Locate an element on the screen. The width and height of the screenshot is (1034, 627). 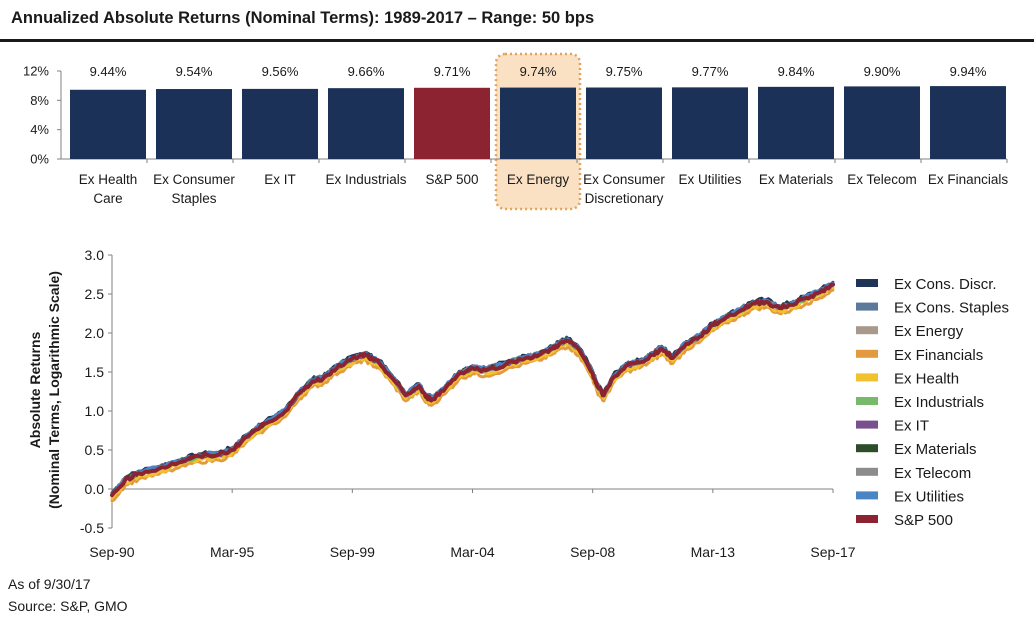
legend-label: Ex Utilities is located at coordinates (929, 496).